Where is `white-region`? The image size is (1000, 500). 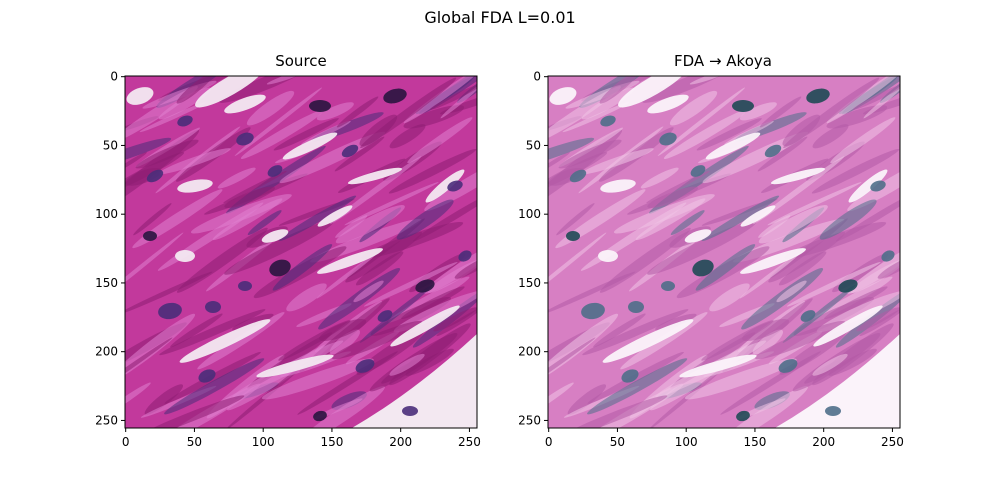
white-region is located at coordinates (837, 380).